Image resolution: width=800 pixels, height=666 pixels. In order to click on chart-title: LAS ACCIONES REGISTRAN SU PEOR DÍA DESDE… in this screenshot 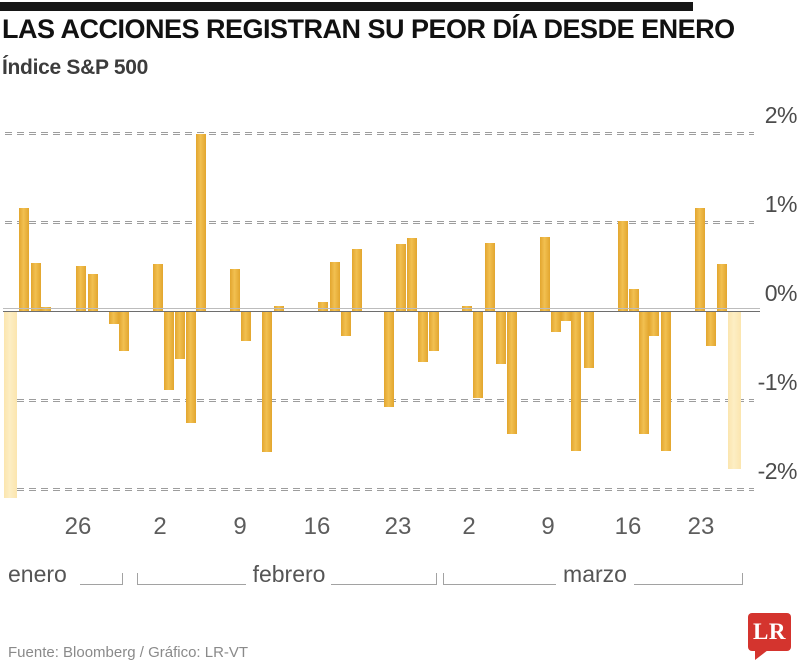, I will do `click(368, 29)`.